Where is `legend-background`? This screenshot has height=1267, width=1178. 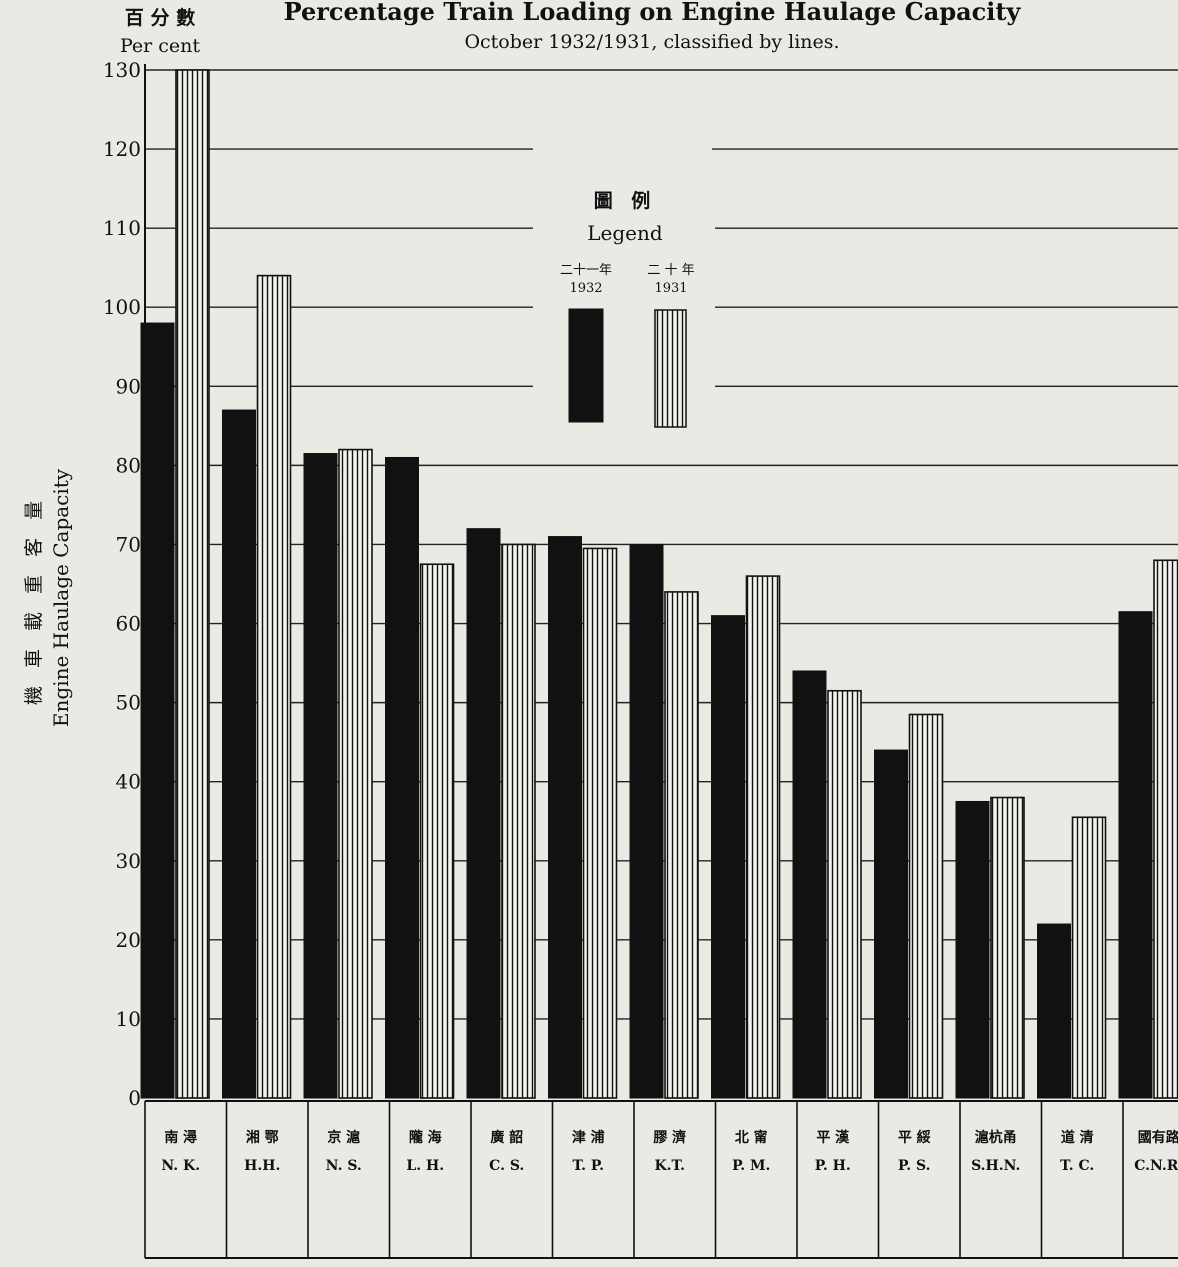
legend-background is located at coordinates (627, 309).